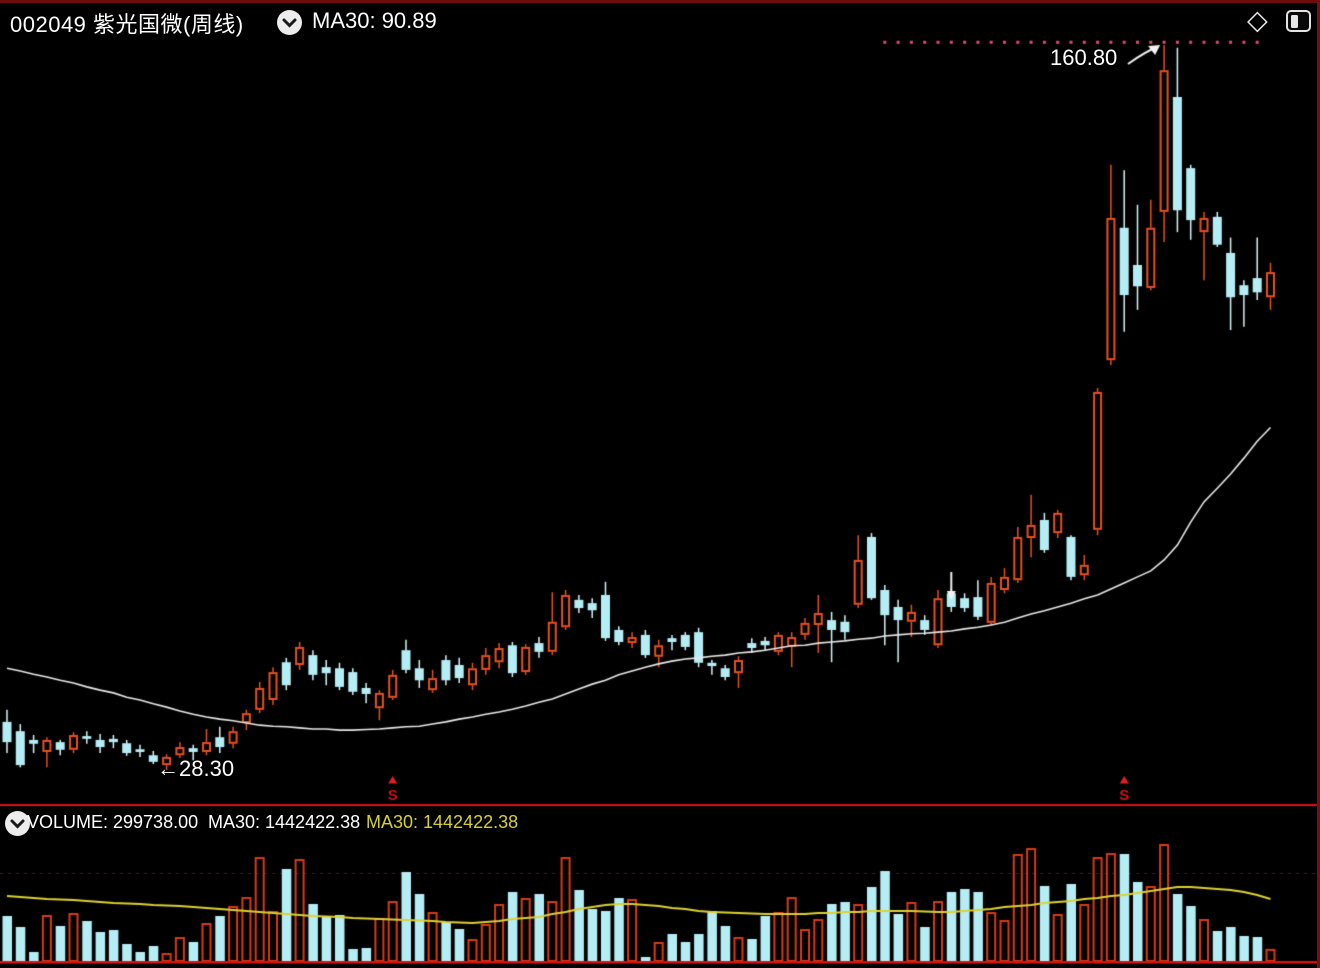 The height and width of the screenshot is (968, 1320). What do you see at coordinates (1294, 21) in the screenshot?
I see `panel-toggle-fill` at bounding box center [1294, 21].